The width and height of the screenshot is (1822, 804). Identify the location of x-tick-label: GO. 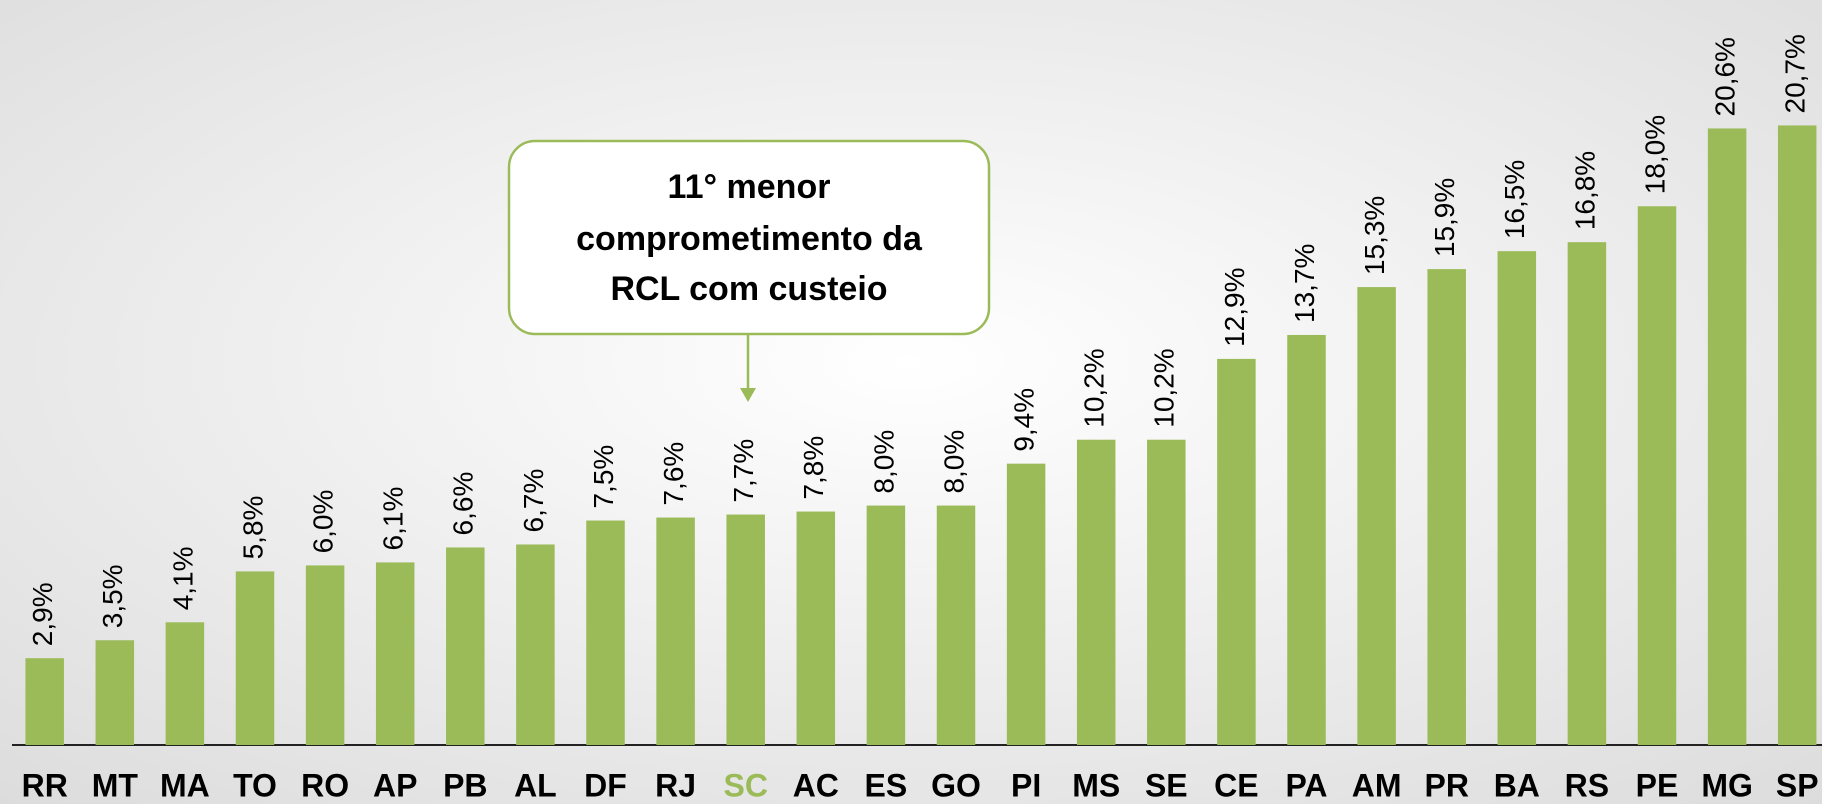
(956, 785).